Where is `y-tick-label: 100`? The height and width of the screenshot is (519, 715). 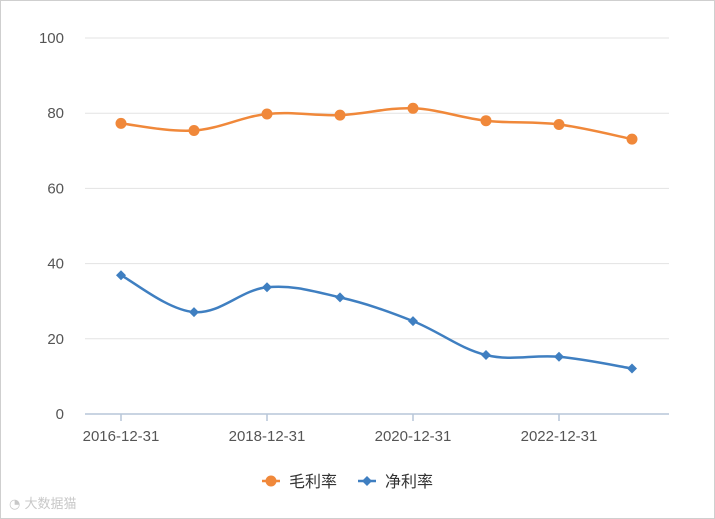
y-tick-label: 100 is located at coordinates (51, 38).